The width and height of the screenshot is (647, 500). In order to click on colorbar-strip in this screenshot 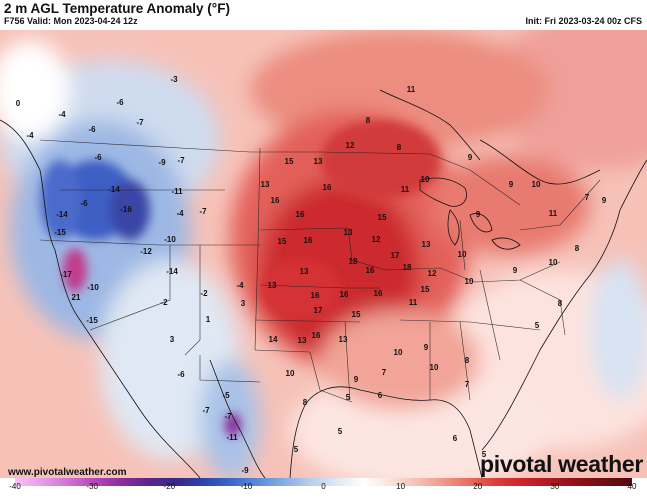, I will do `click(323, 482)`.